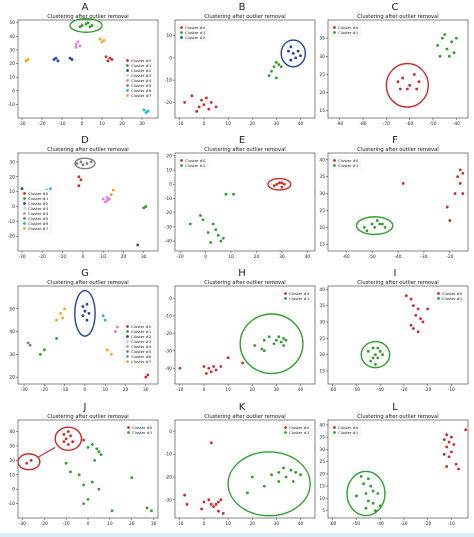  I want to click on legend-label: Cluster #4, so click(141, 80).